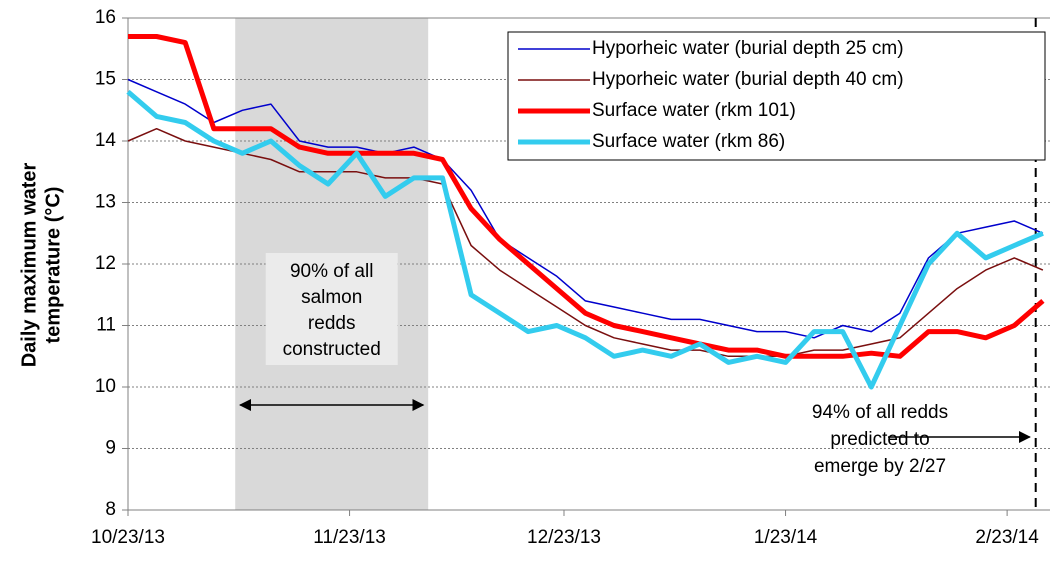  Describe the element at coordinates (105, 79) in the screenshot. I see `y-tick-label: 15` at that location.